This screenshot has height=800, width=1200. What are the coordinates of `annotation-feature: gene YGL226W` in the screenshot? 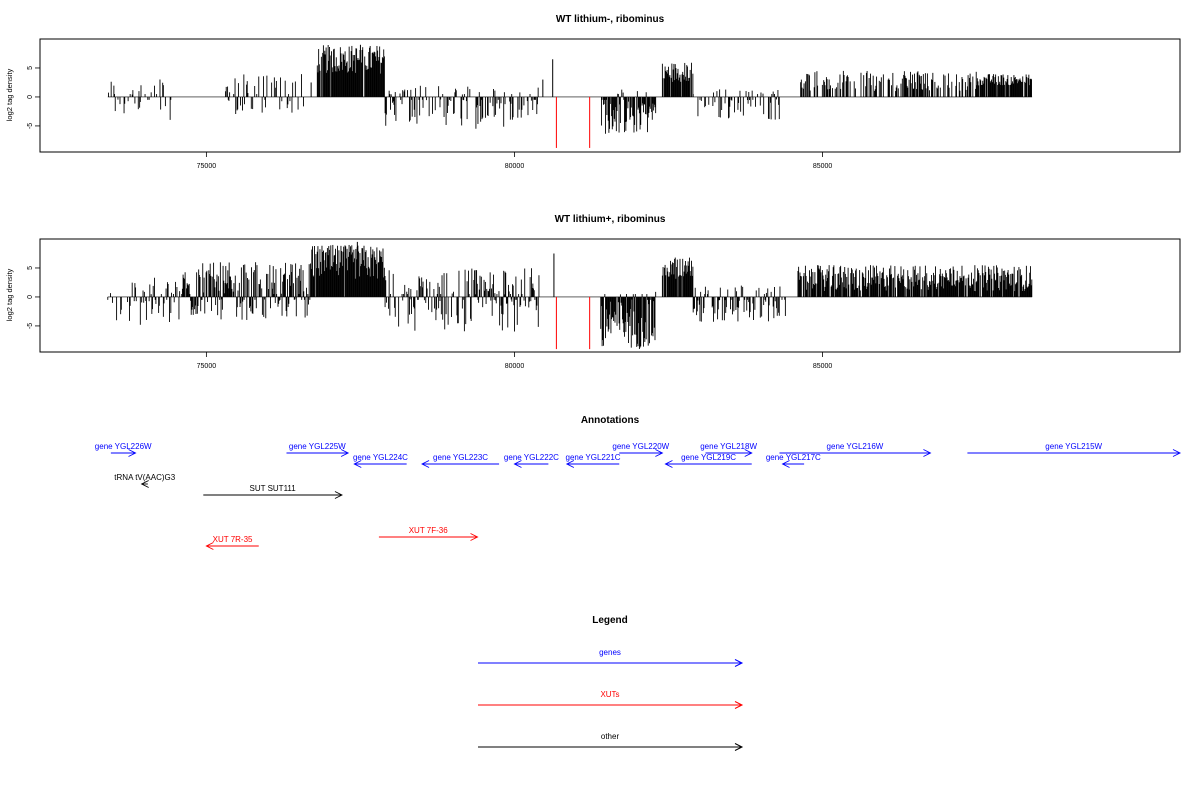 It's located at (123, 449).